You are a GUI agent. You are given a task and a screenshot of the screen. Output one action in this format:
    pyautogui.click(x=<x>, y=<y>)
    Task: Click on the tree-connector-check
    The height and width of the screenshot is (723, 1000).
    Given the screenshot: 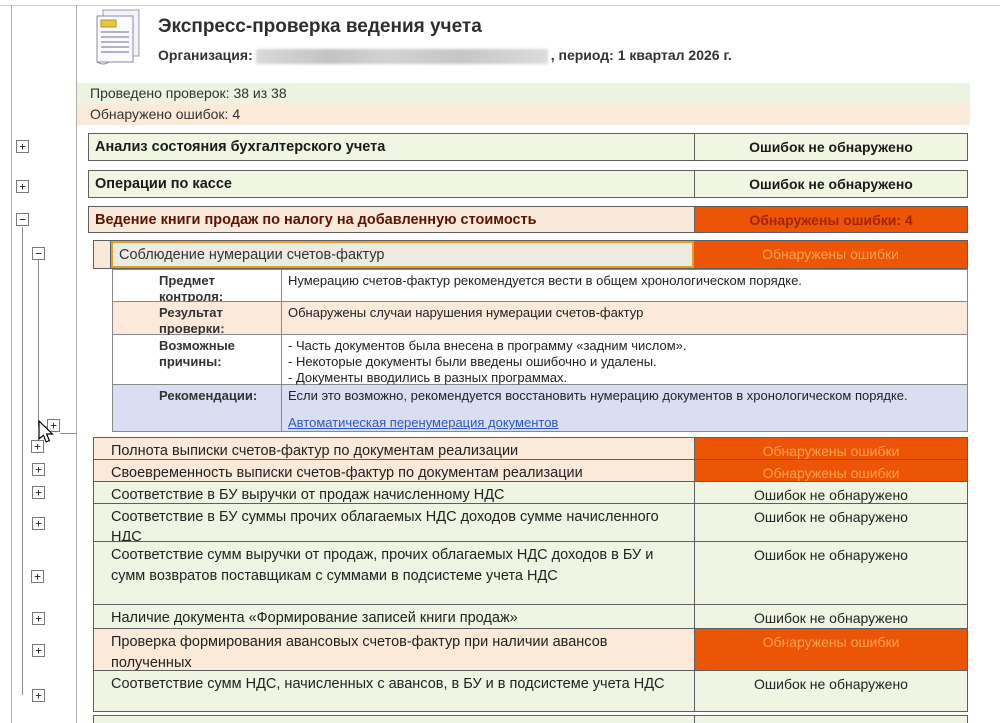 What is the action you would take?
    pyautogui.click(x=38, y=343)
    